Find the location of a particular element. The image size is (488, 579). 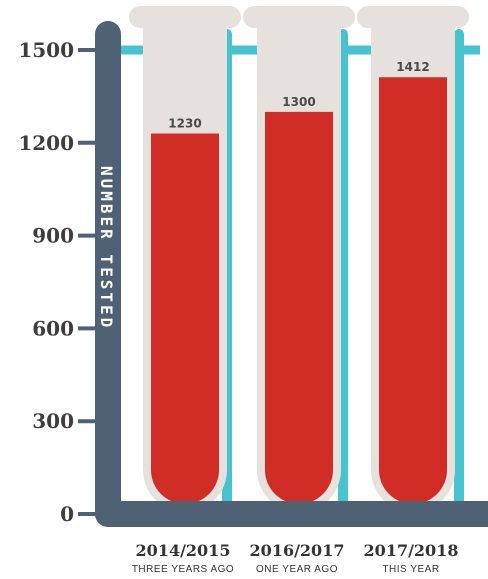

value-label-2: 1300 is located at coordinates (298, 102).